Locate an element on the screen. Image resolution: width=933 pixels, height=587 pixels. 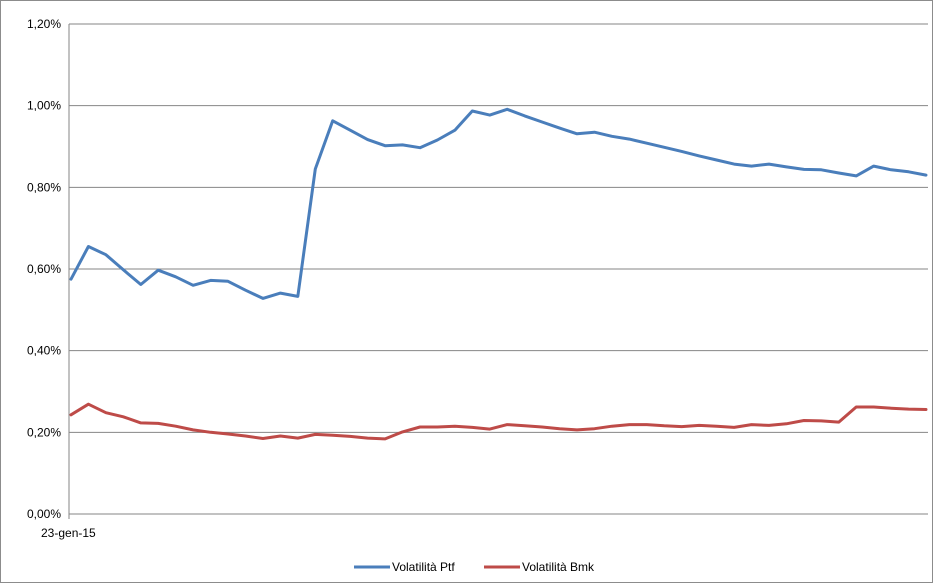
y-tick-label: 1,20% is located at coordinates (44, 24).